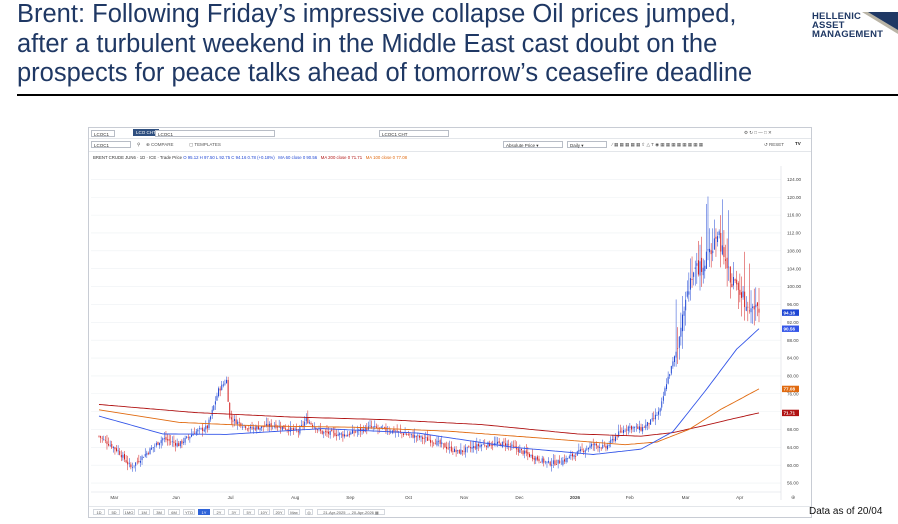 This screenshot has height=524, width=898. I want to click on range-button-5d: 5D, so click(114, 512).